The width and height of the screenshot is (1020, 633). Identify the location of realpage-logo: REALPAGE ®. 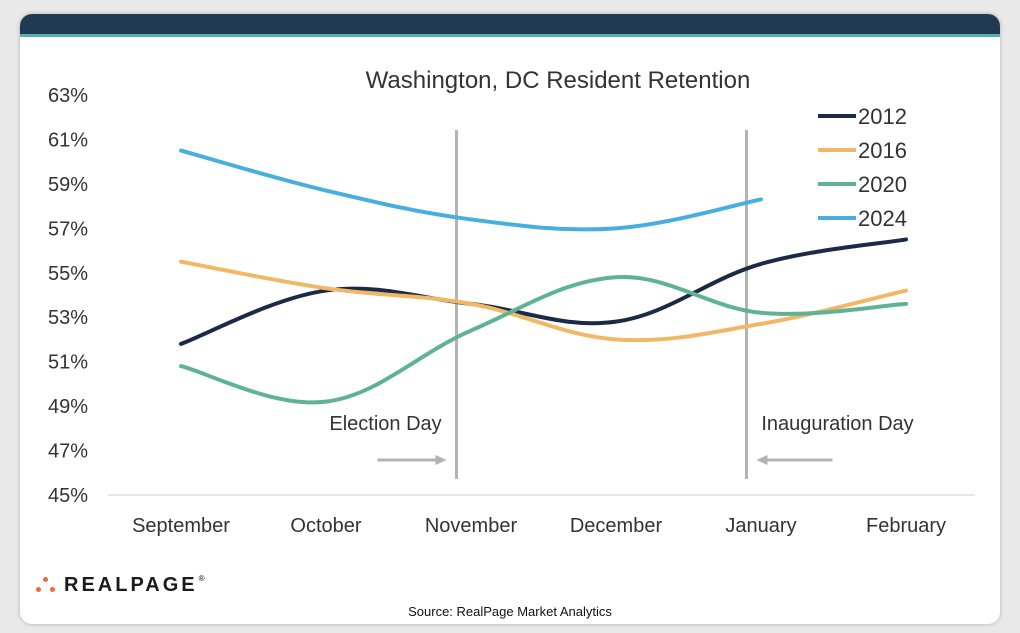
(119, 585).